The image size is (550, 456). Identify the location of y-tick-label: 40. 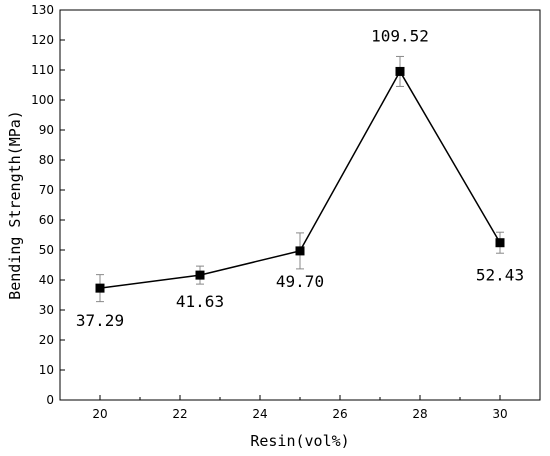
(46, 280).